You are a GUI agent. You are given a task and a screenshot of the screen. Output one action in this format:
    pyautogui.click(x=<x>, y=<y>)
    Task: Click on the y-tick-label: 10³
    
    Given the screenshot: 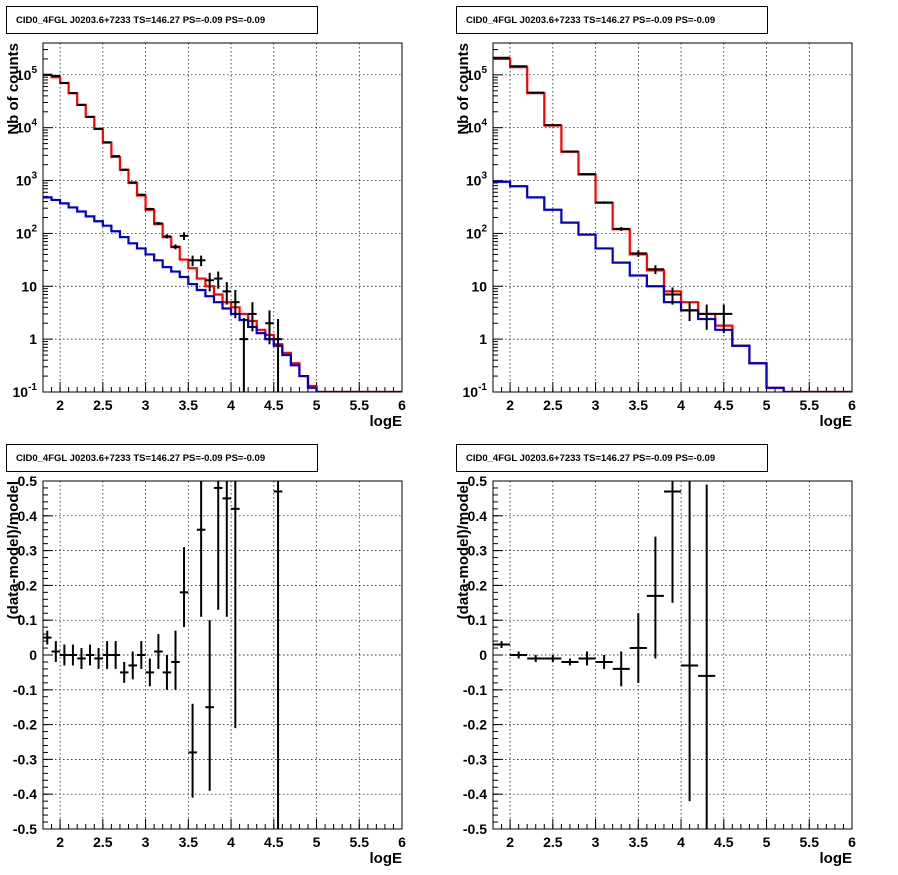 What is the action you would take?
    pyautogui.click(x=477, y=180)
    